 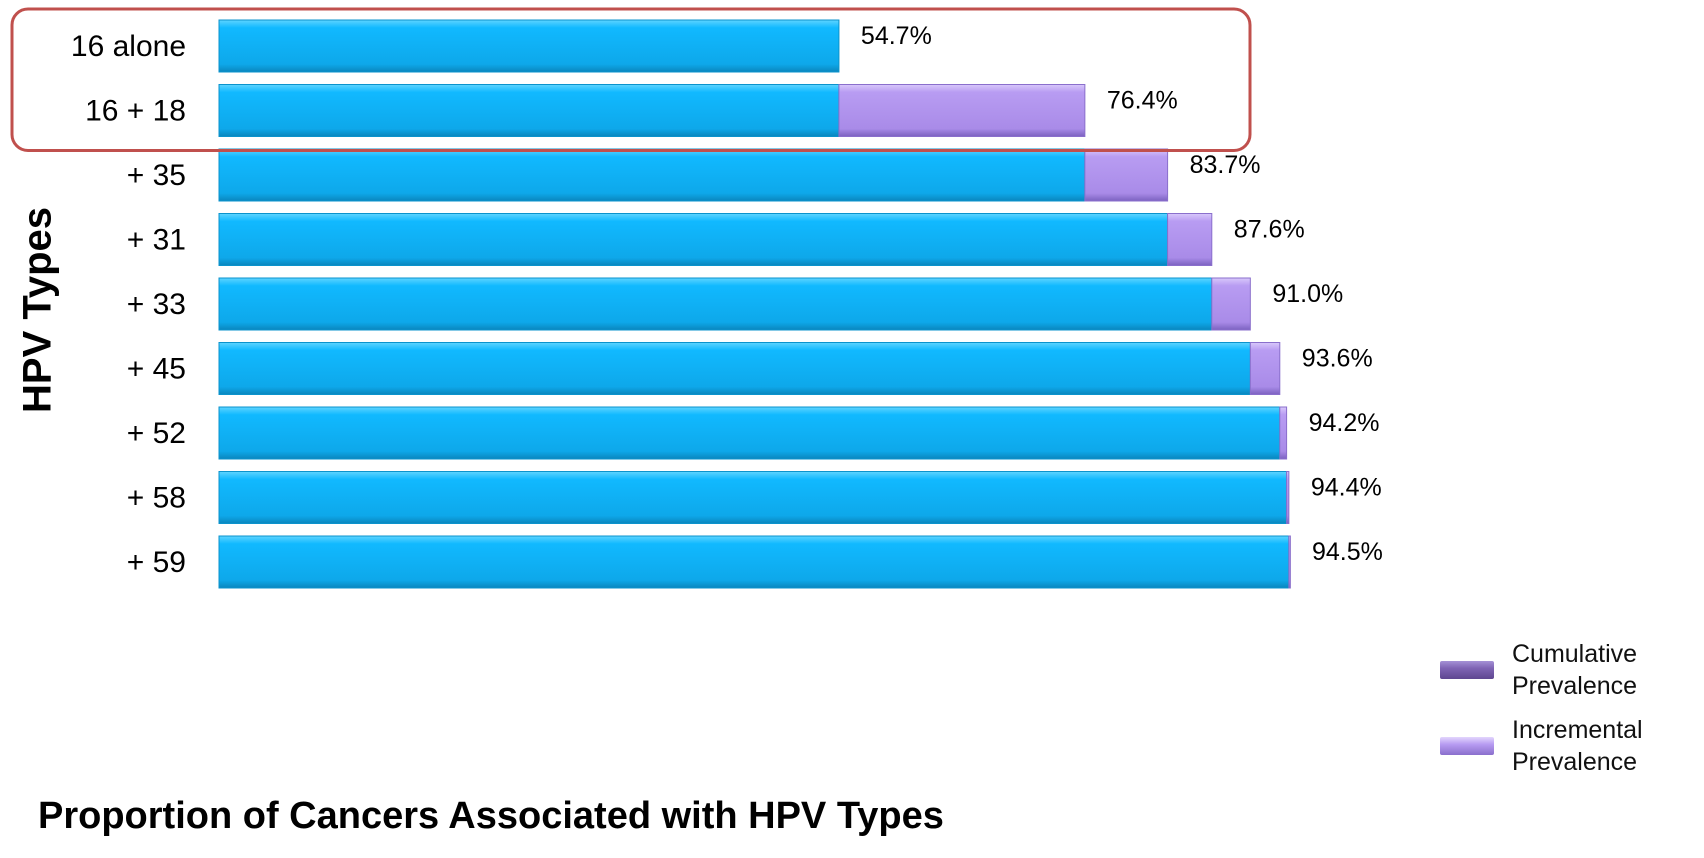 What do you see at coordinates (37, 310) in the screenshot?
I see `y-axis-title: HPV Types` at bounding box center [37, 310].